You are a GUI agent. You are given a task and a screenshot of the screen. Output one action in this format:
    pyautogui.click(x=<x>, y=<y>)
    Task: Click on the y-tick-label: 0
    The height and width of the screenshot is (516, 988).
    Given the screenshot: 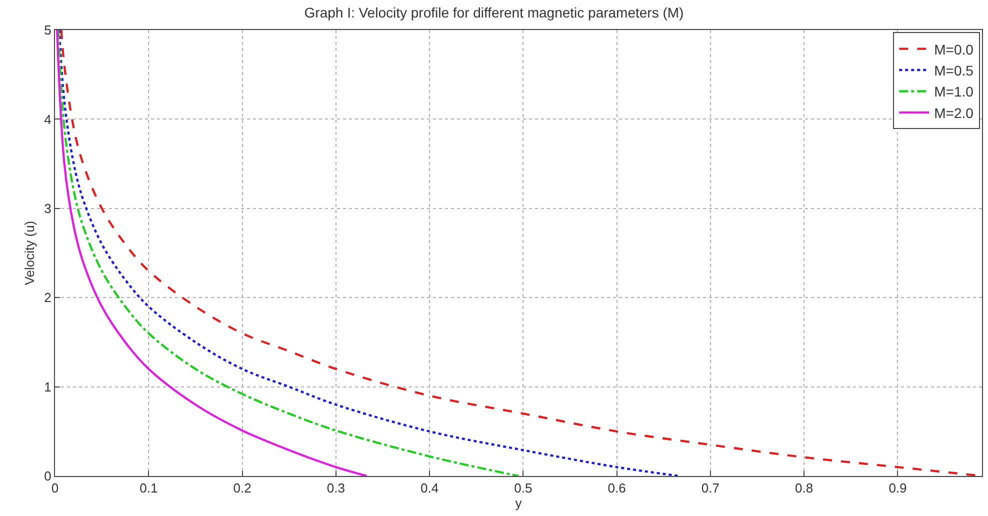 What is the action you would take?
    pyautogui.click(x=48, y=476)
    